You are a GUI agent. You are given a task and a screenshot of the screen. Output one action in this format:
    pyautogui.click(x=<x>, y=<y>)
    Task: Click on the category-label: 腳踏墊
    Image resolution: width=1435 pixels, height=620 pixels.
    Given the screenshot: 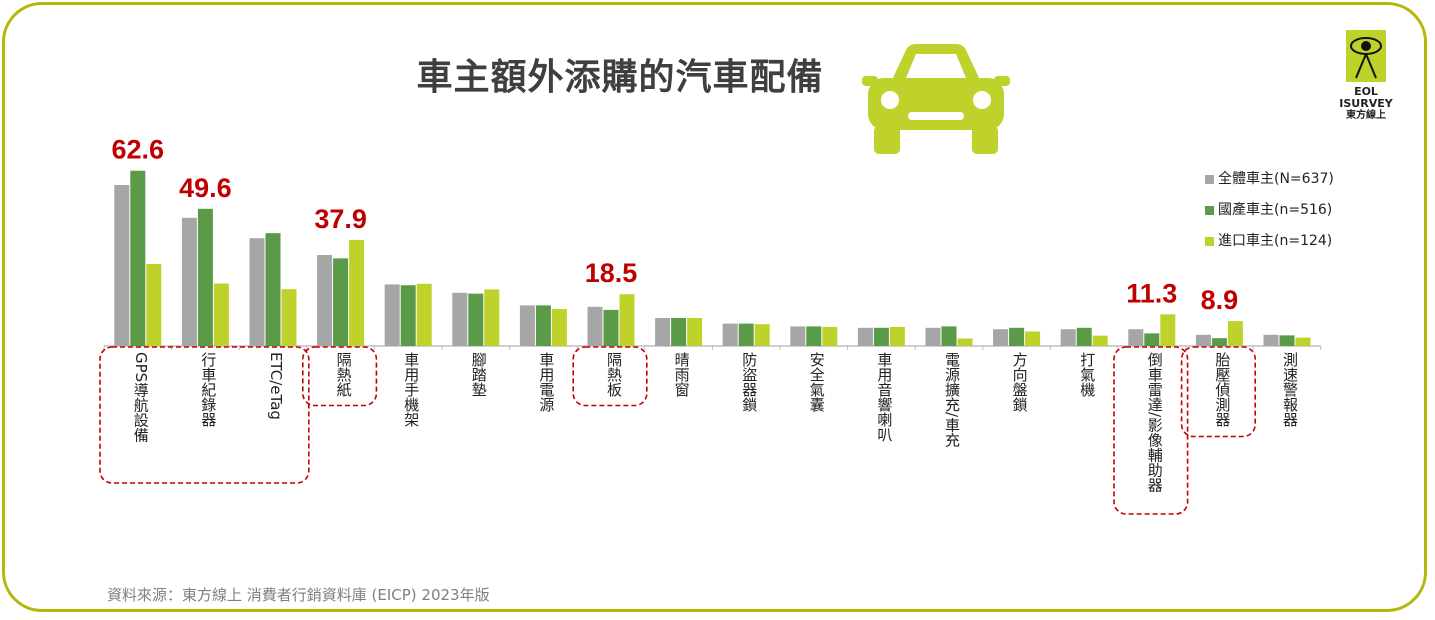 What is the action you would take?
    pyautogui.click(x=479, y=374)
    